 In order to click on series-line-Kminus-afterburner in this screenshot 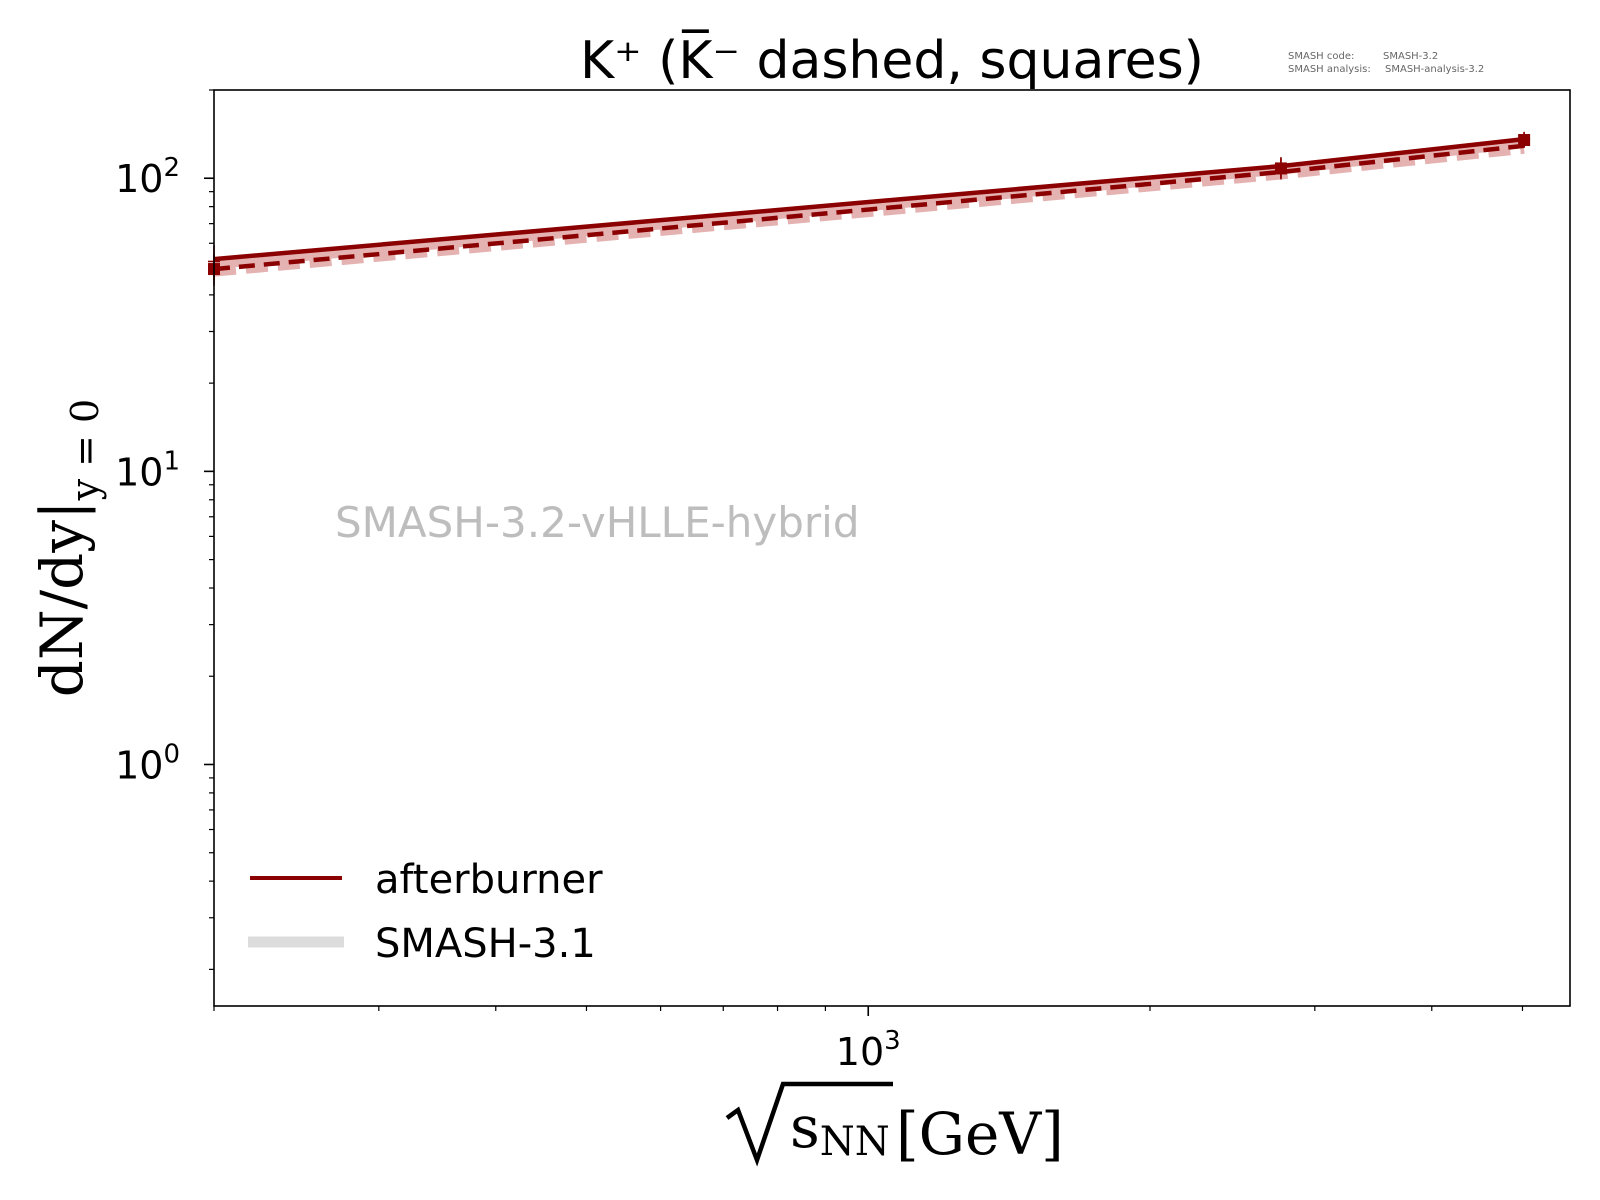, I will do `click(869, 207)`.